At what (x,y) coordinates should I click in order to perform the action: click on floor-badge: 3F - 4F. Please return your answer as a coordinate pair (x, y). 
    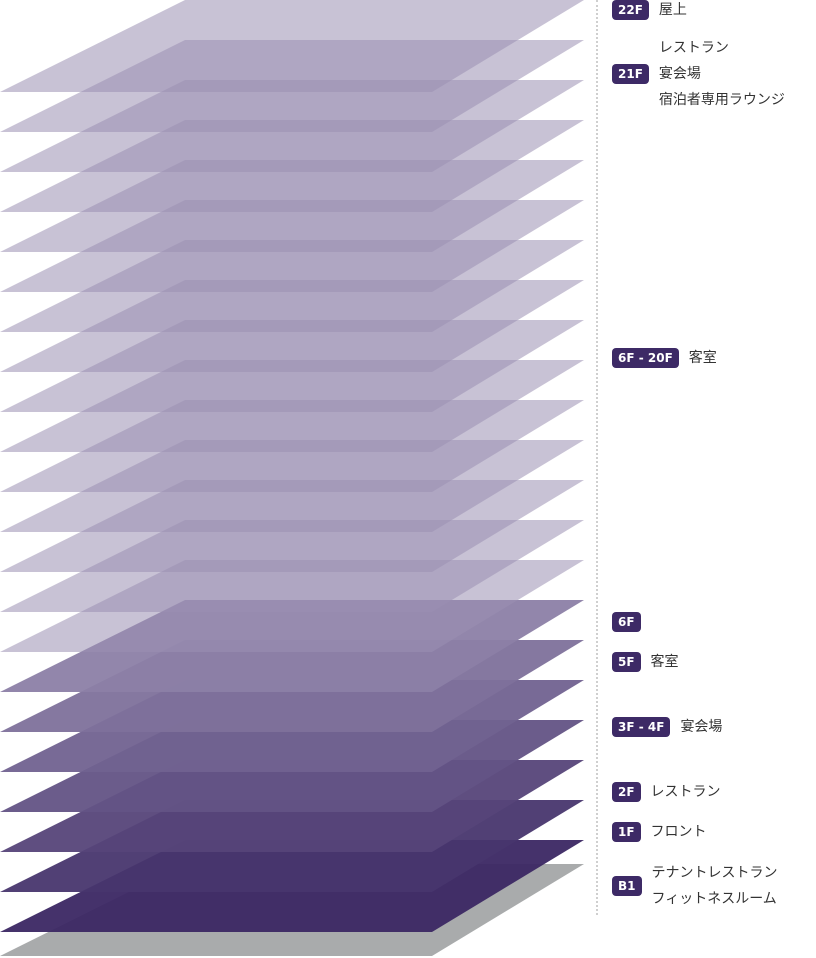
    Looking at the image, I should click on (641, 727).